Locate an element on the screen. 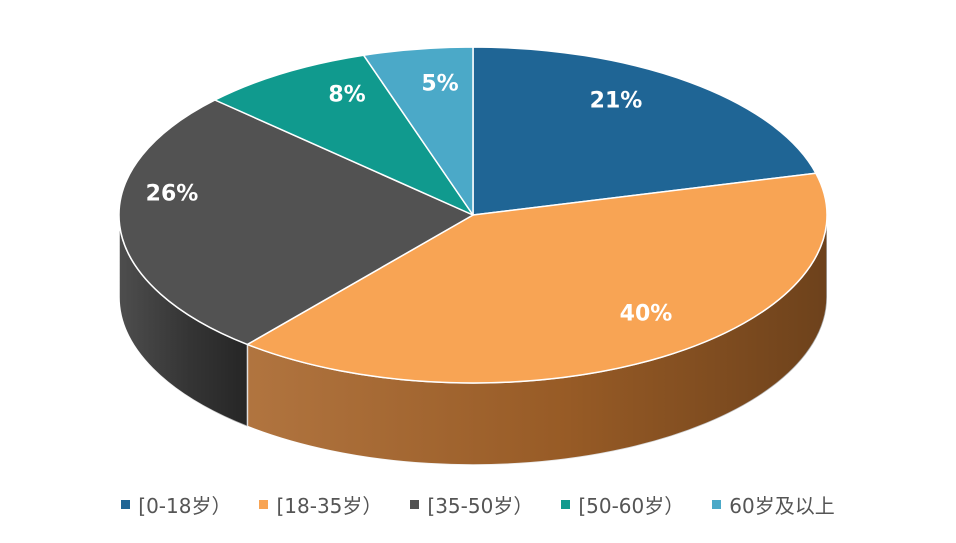 This screenshot has width=956, height=543. data-label-3: 8% is located at coordinates (346, 95).